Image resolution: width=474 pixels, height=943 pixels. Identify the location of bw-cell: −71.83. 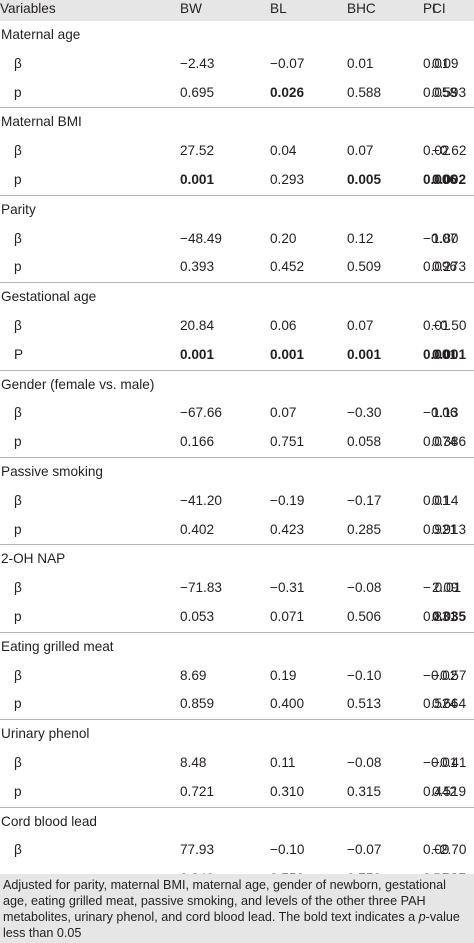
(201, 588).